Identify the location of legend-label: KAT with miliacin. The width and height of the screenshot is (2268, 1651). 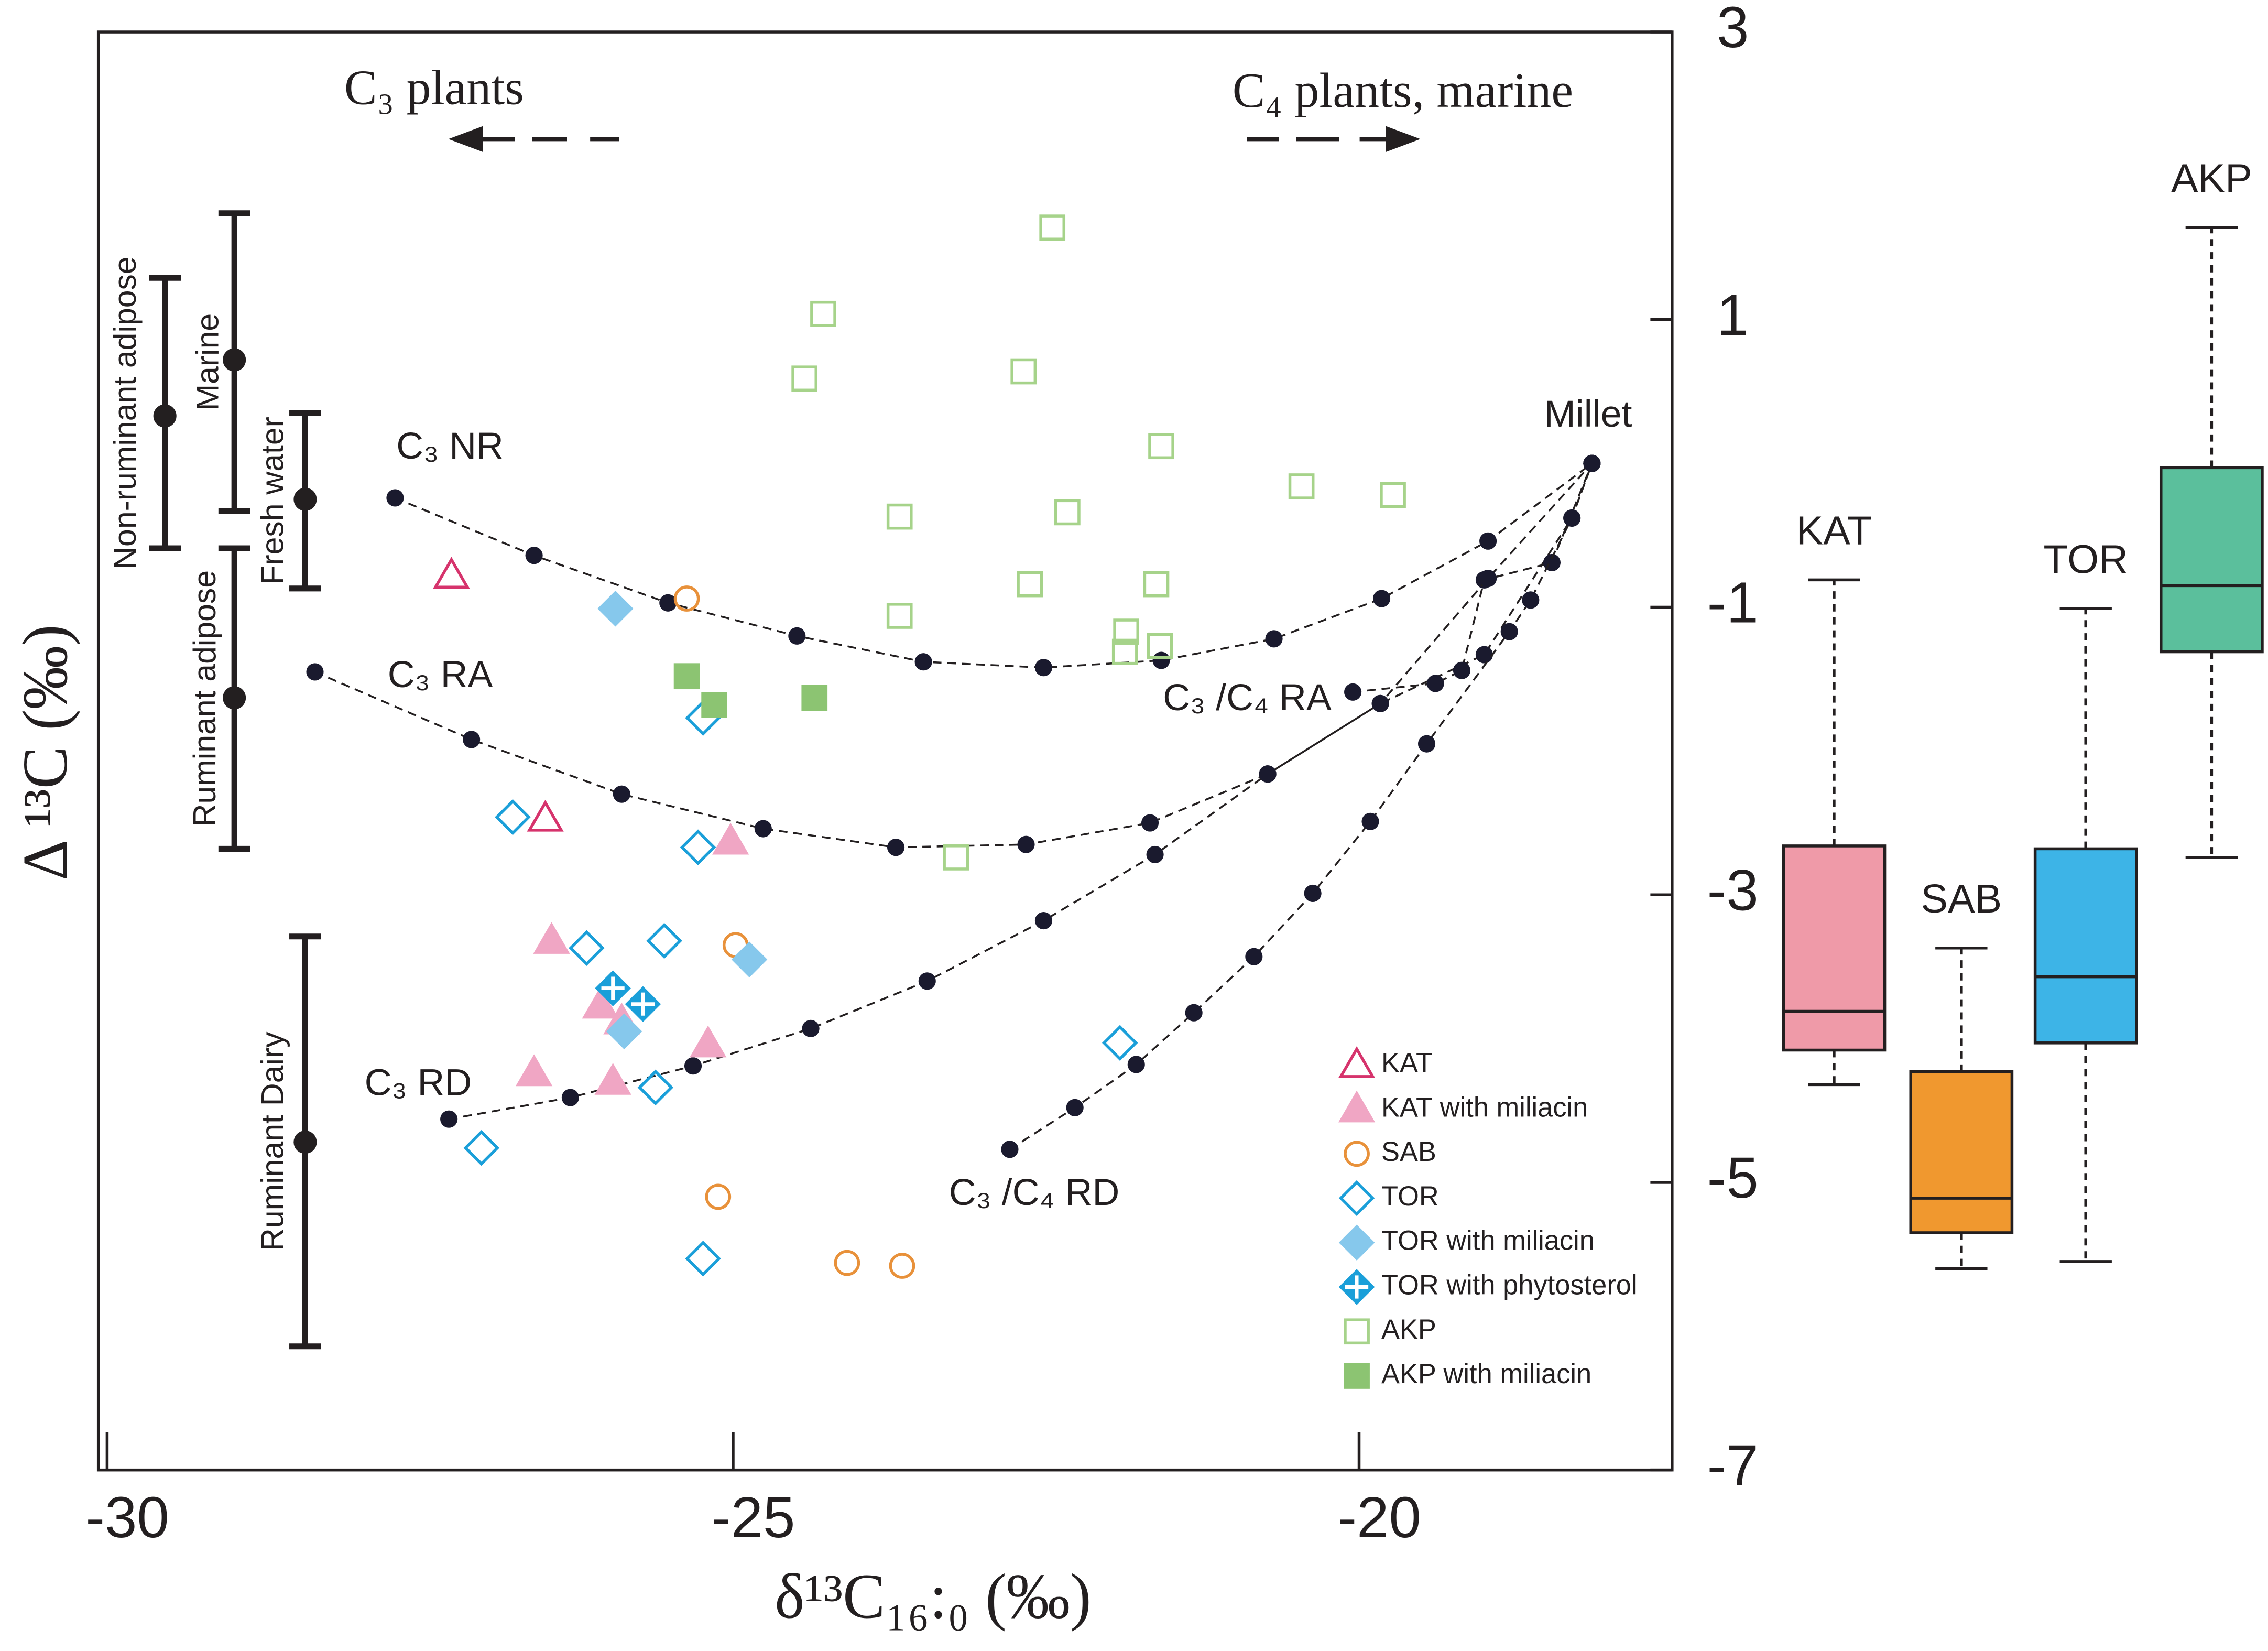
(1484, 1107).